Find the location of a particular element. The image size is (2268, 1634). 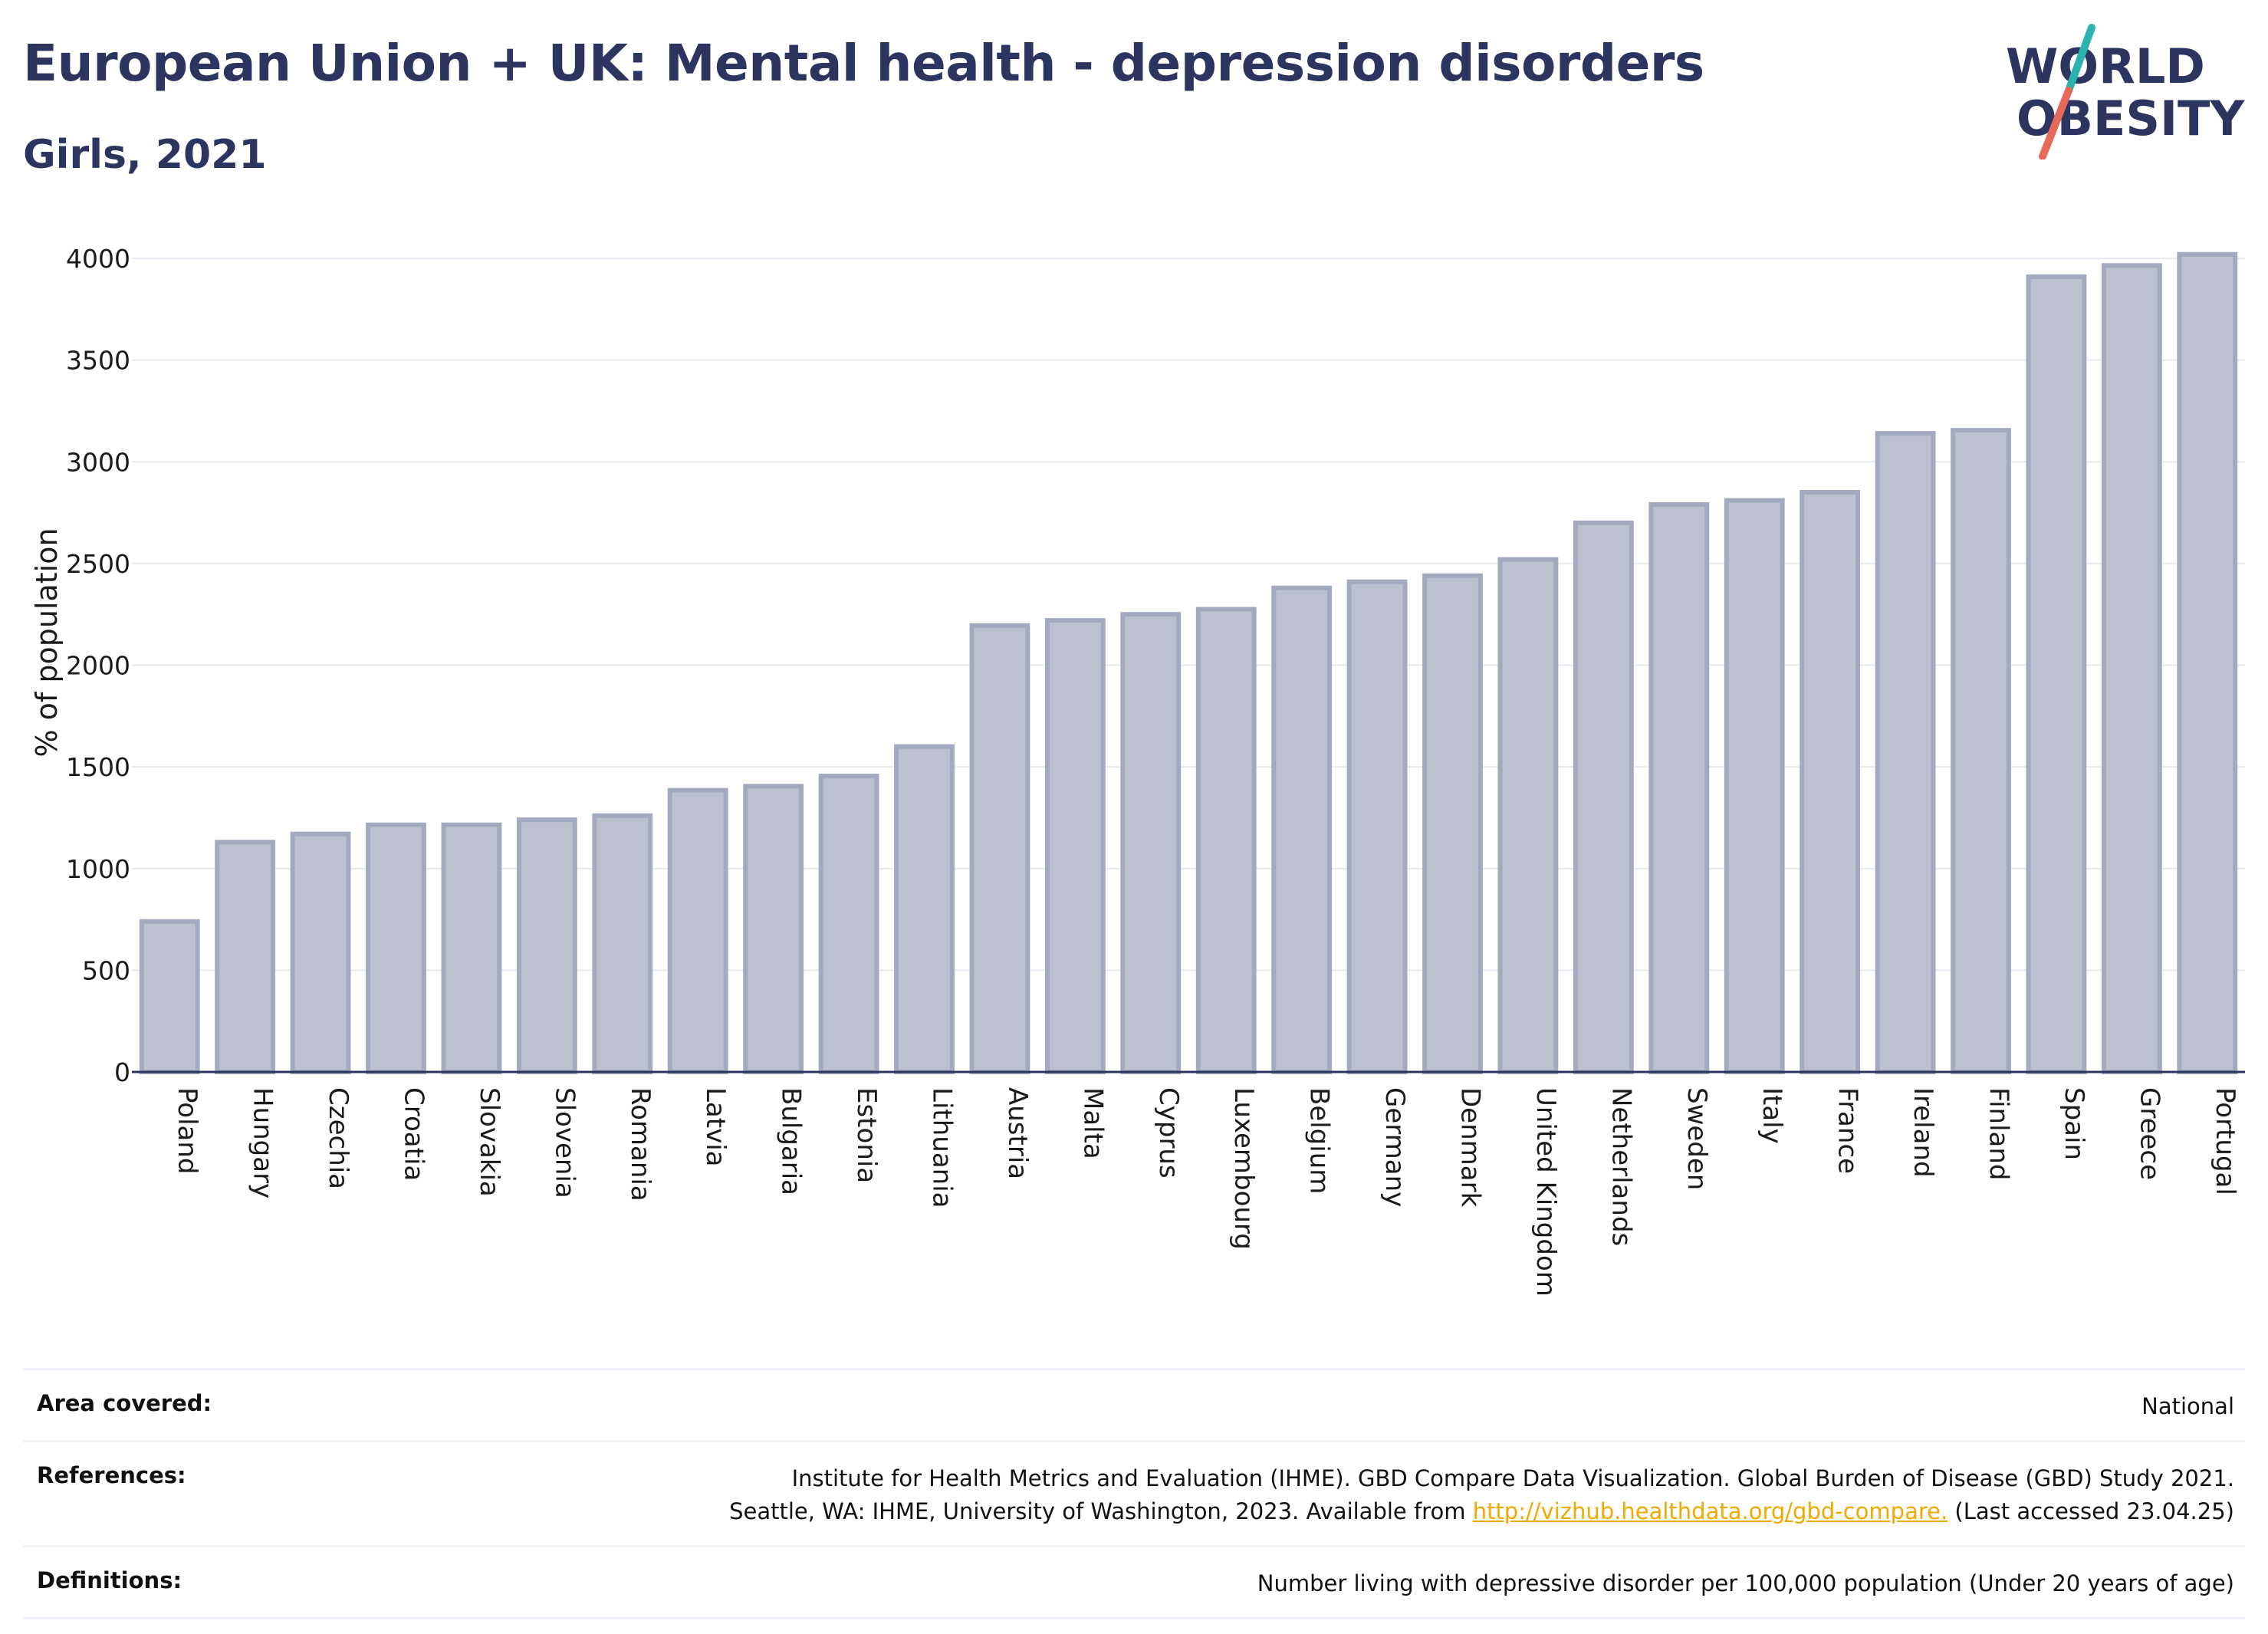

bar-lithuania is located at coordinates (924, 909).